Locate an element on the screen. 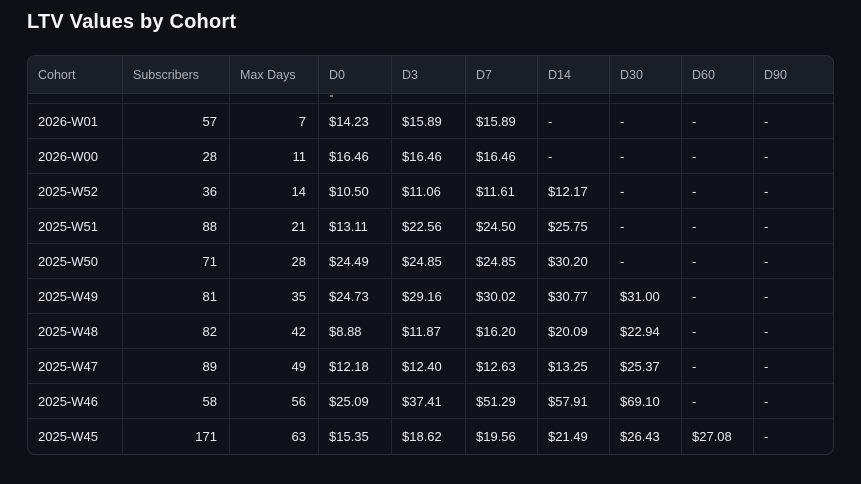 Image resolution: width=861 pixels, height=484 pixels. column-header-subscribers: Subscribers is located at coordinates (176, 75).